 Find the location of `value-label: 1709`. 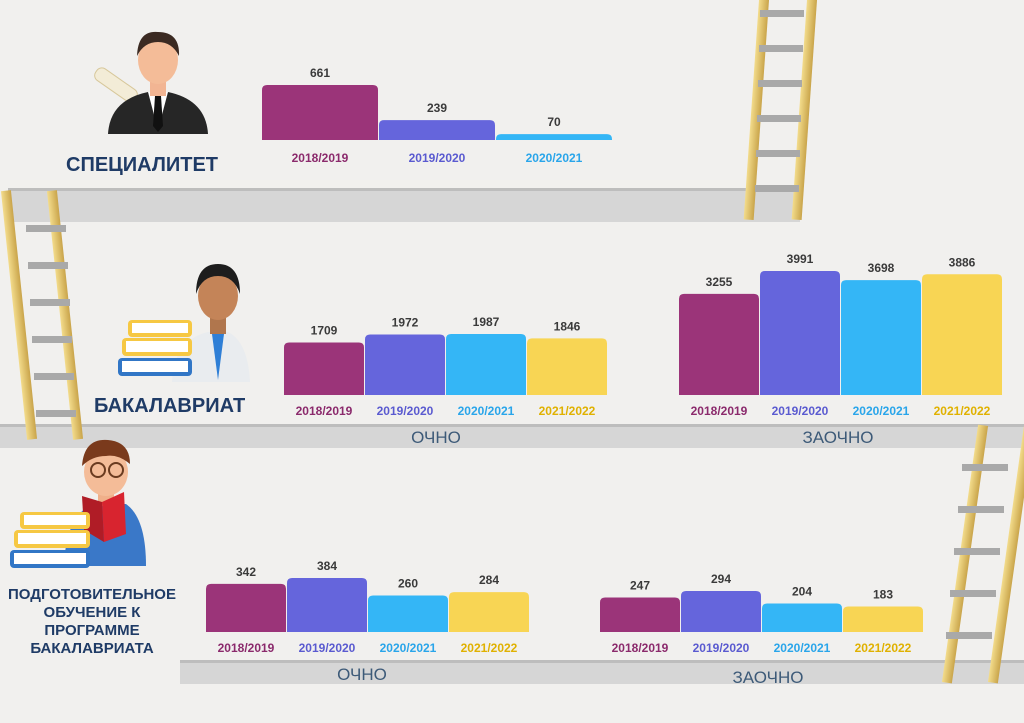

value-label: 1709 is located at coordinates (324, 331).